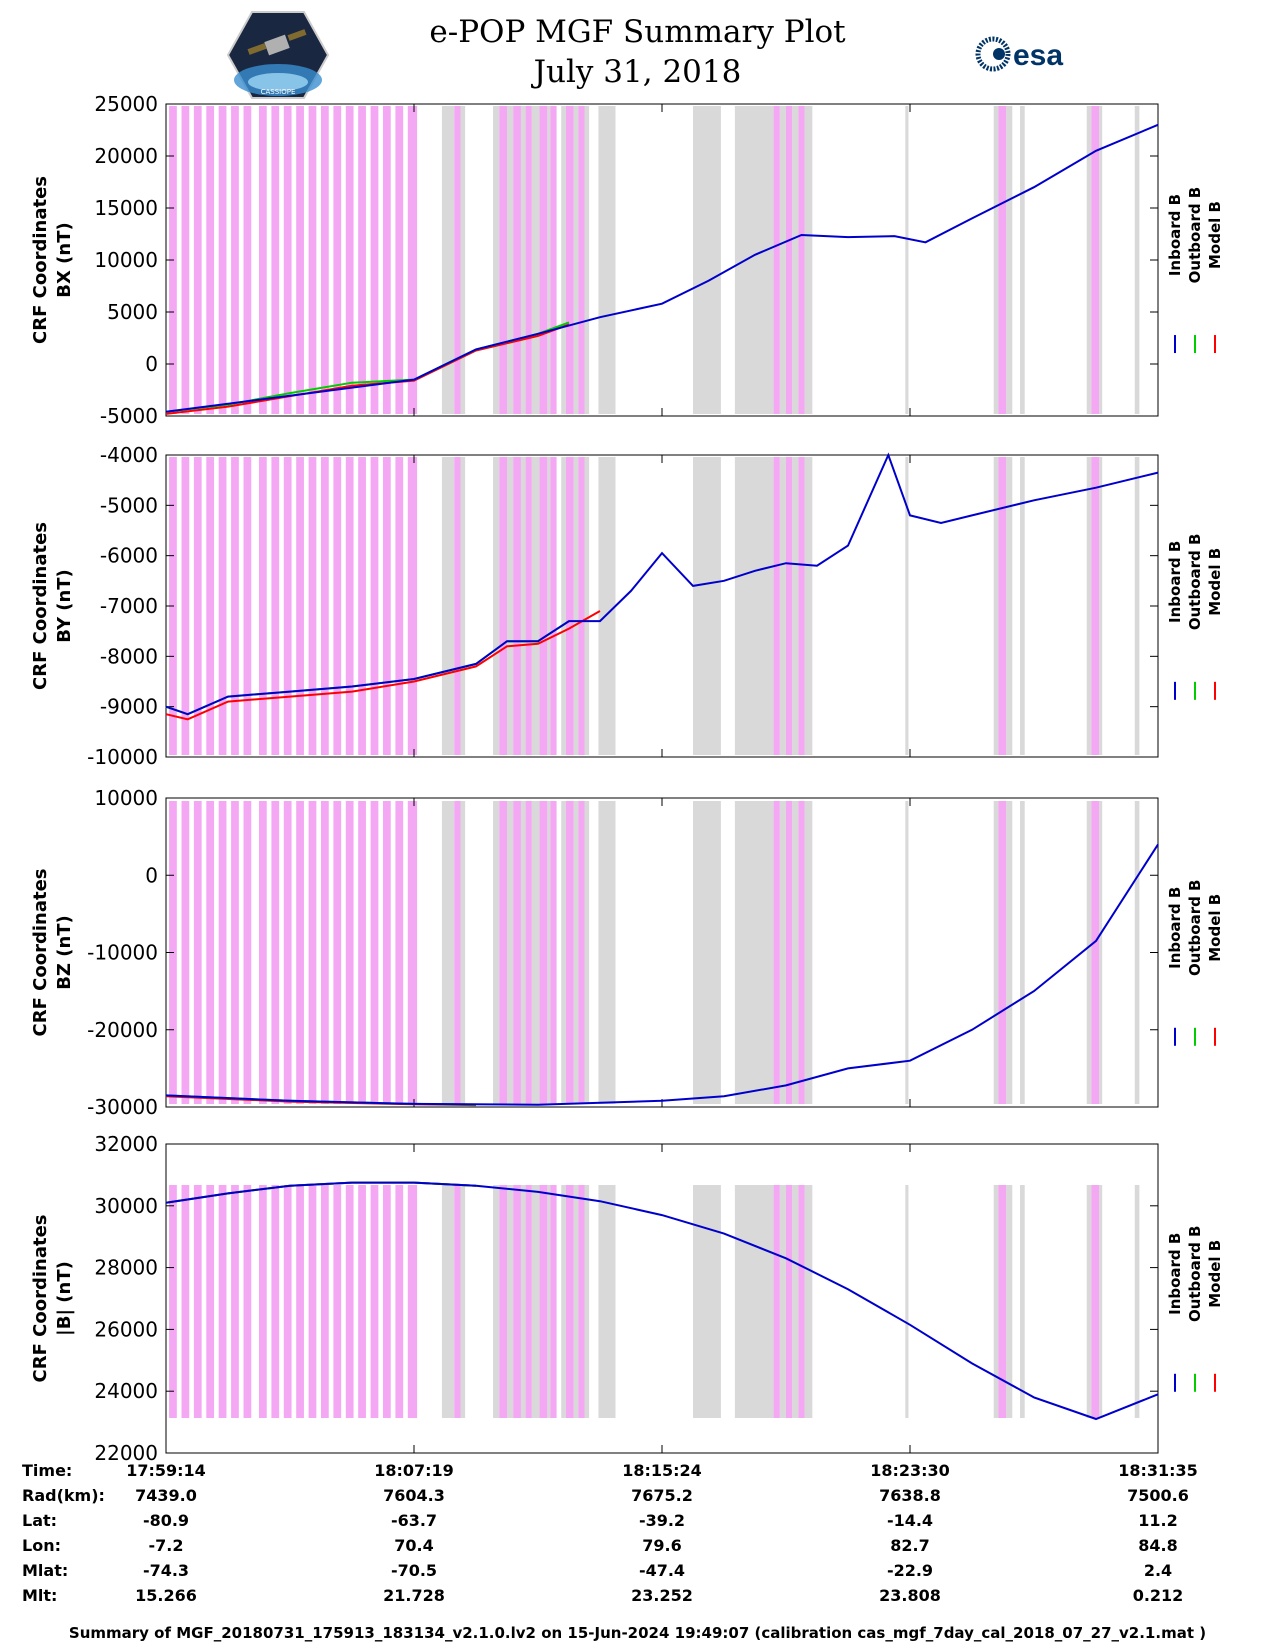 This screenshot has width=1275, height=1650. I want to click on series-line-model-b, so click(383, 665).